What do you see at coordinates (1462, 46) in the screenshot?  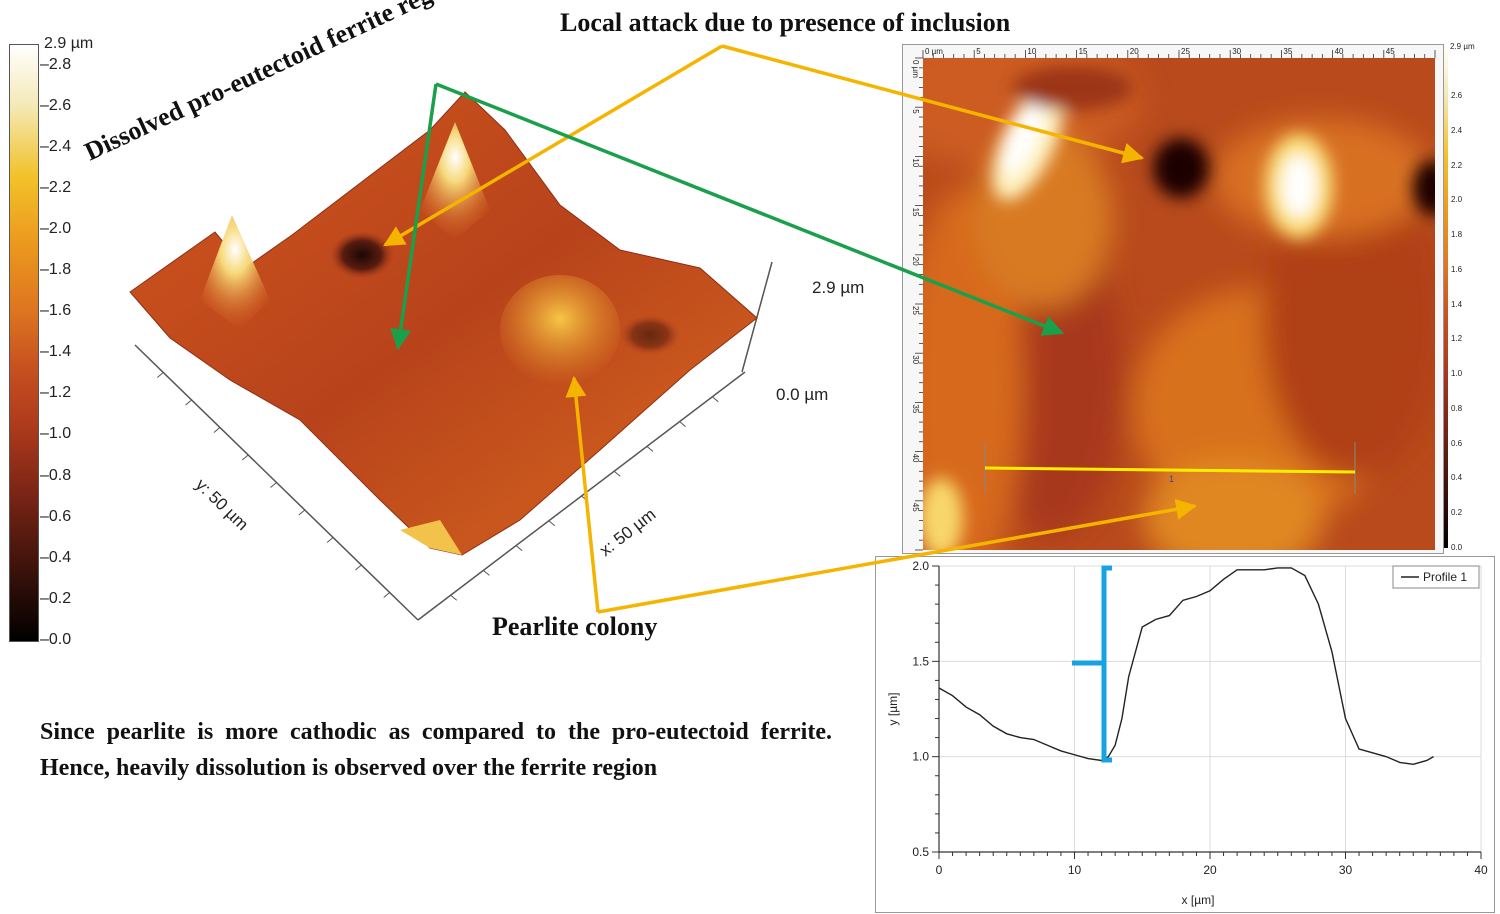 I see `map-colorbar-max-label: 2.9 µm` at bounding box center [1462, 46].